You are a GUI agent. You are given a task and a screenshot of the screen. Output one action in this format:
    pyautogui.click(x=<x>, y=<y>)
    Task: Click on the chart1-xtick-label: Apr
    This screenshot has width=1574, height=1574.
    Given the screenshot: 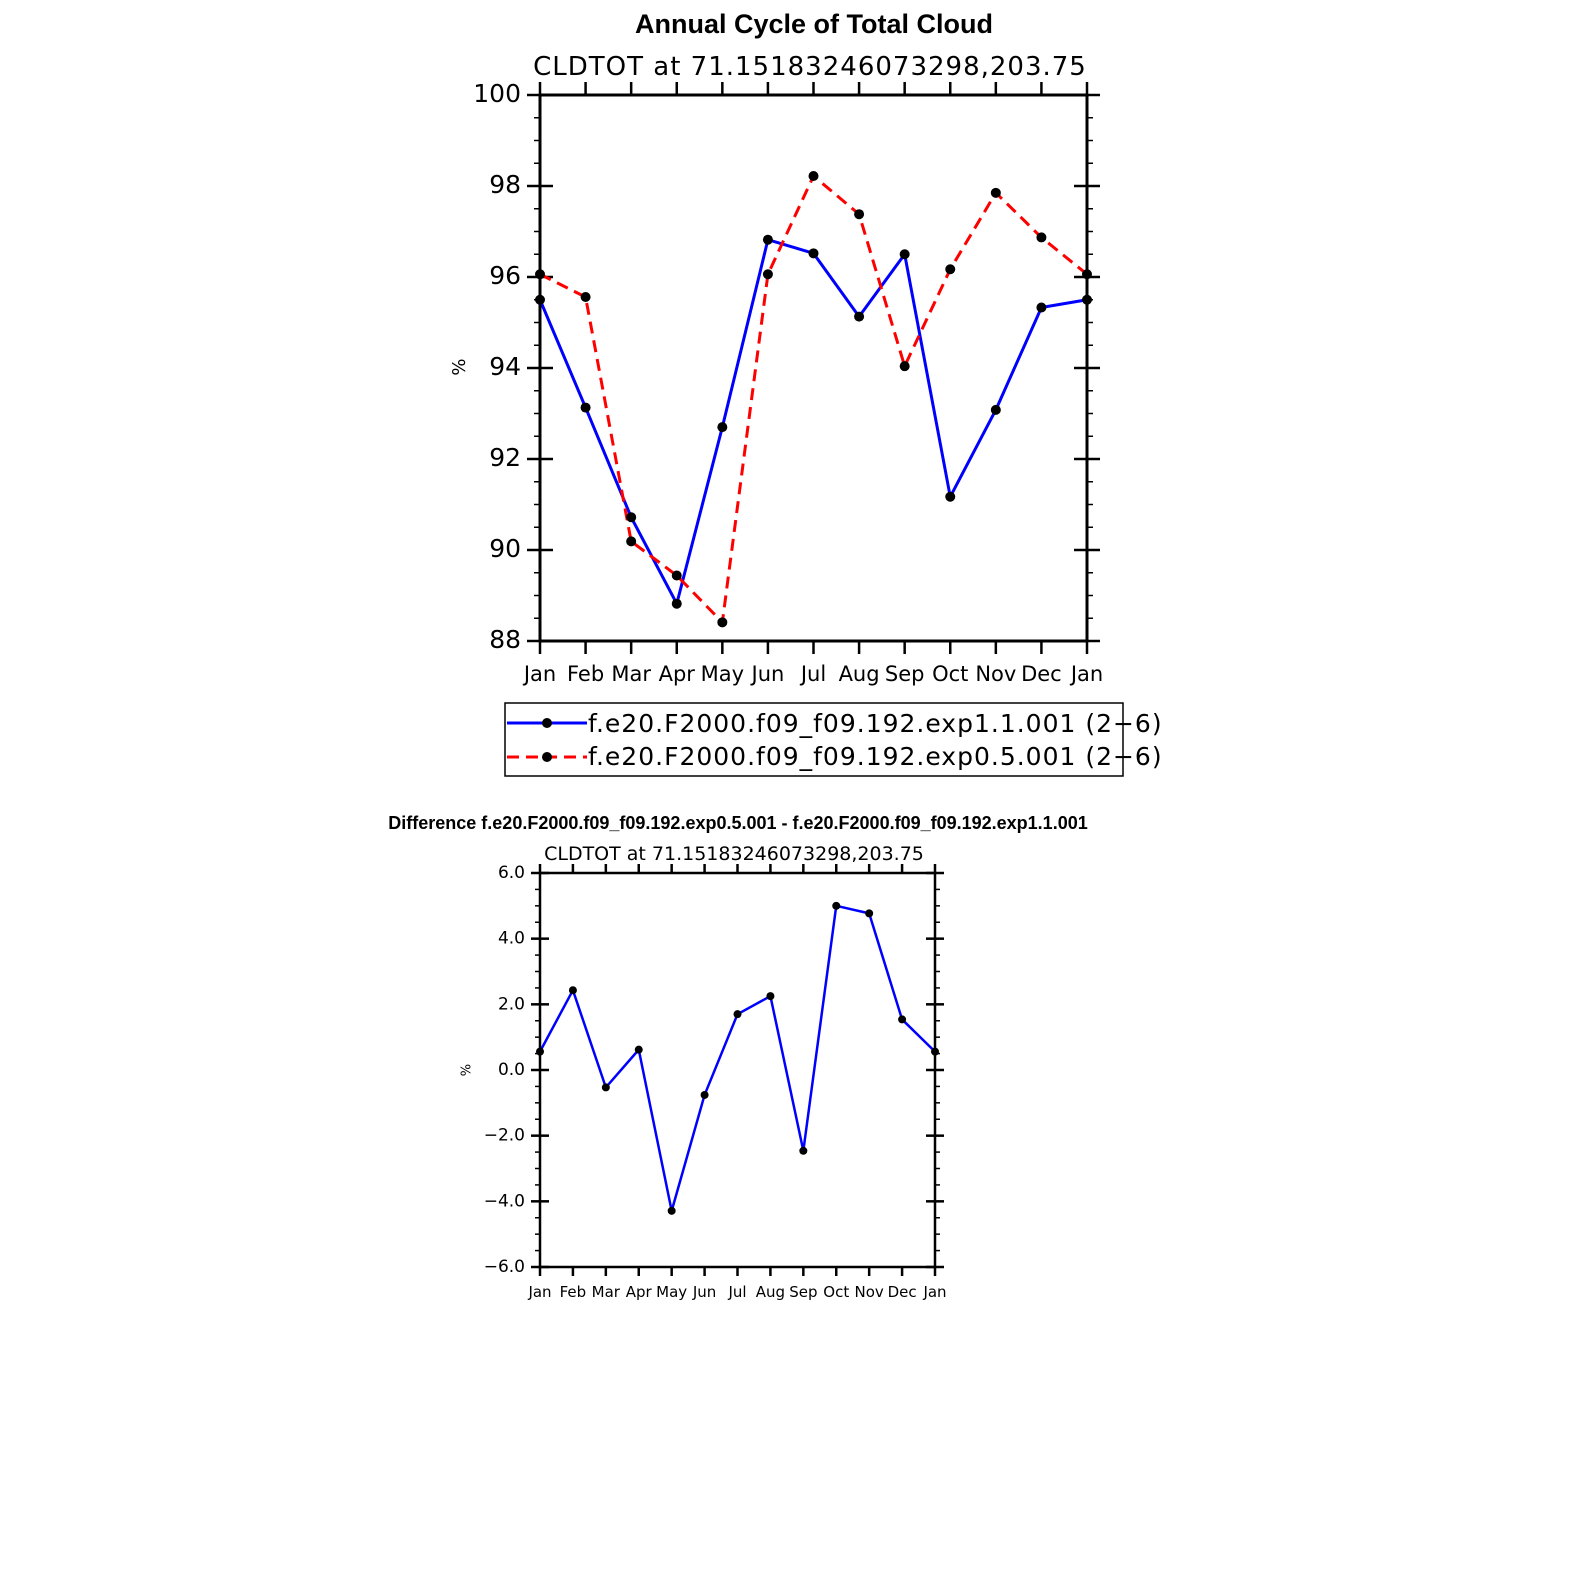 What is the action you would take?
    pyautogui.click(x=677, y=674)
    